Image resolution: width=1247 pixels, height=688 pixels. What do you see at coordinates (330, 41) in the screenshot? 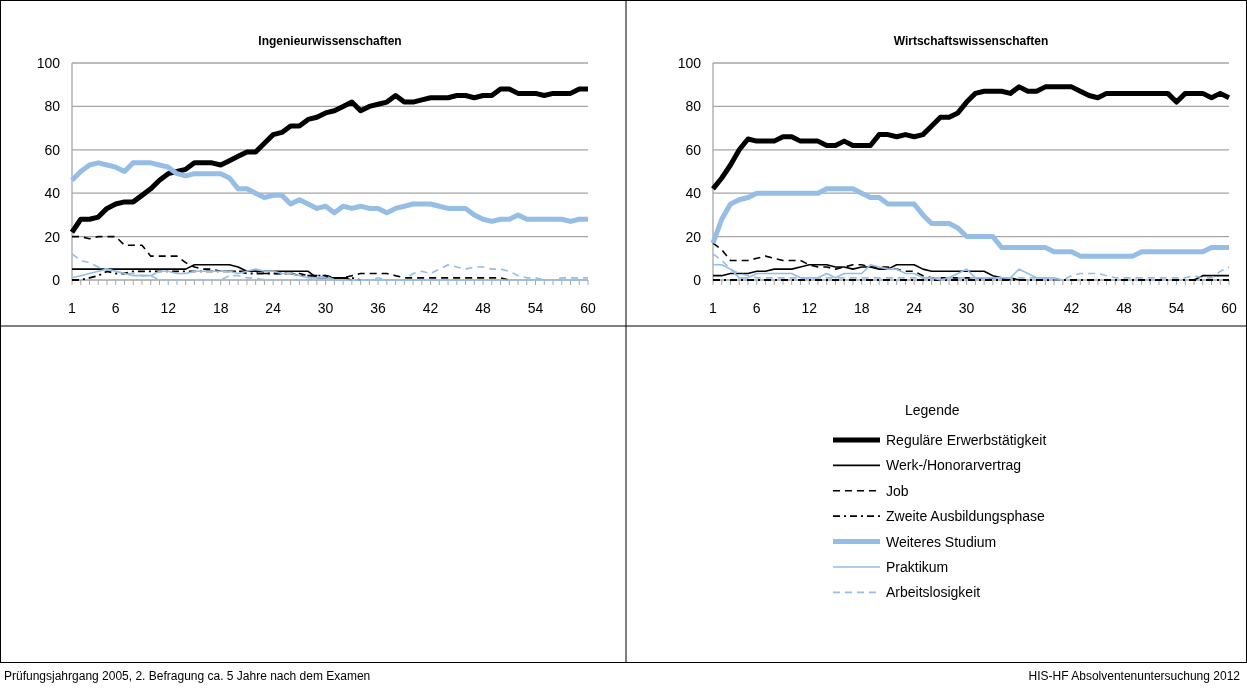
I see `chart-title: Ingenieurwissenschaften` at bounding box center [330, 41].